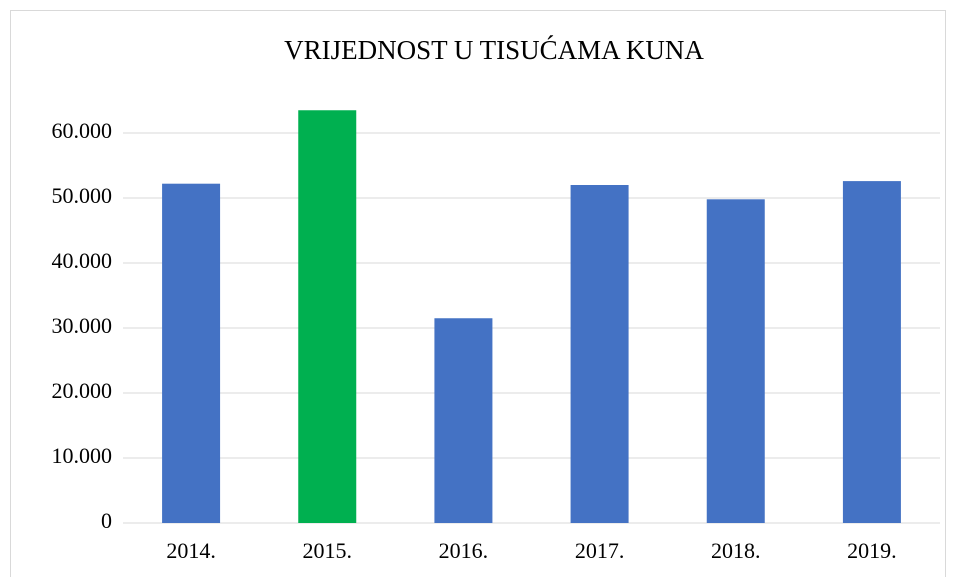  Describe the element at coordinates (464, 550) in the screenshot. I see `x-tick-label: 2016.` at that location.